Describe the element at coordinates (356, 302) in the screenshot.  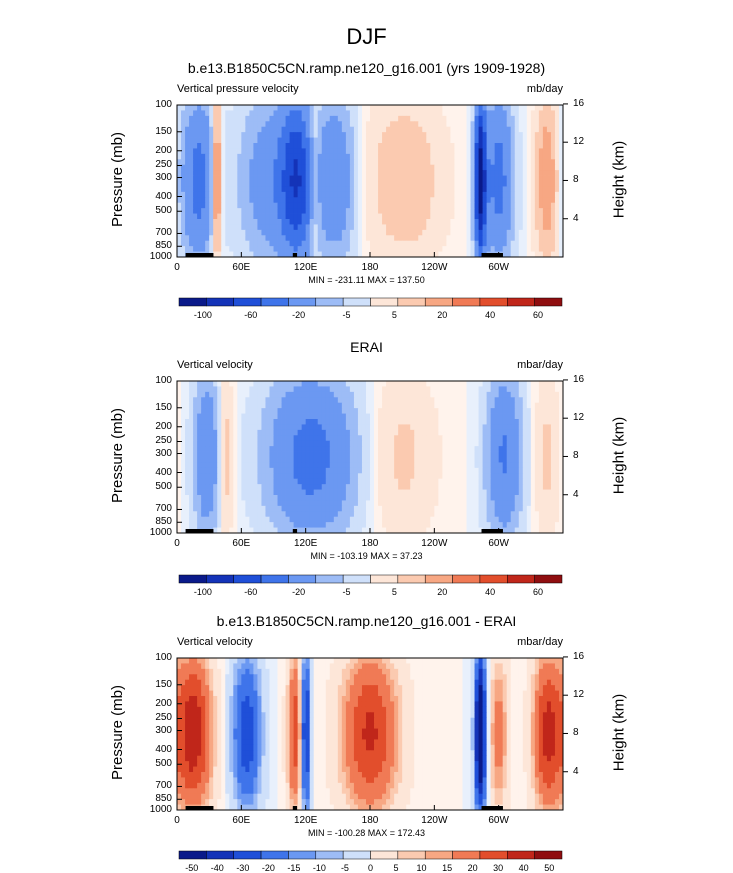
I see `colorbar-swatch` at that location.